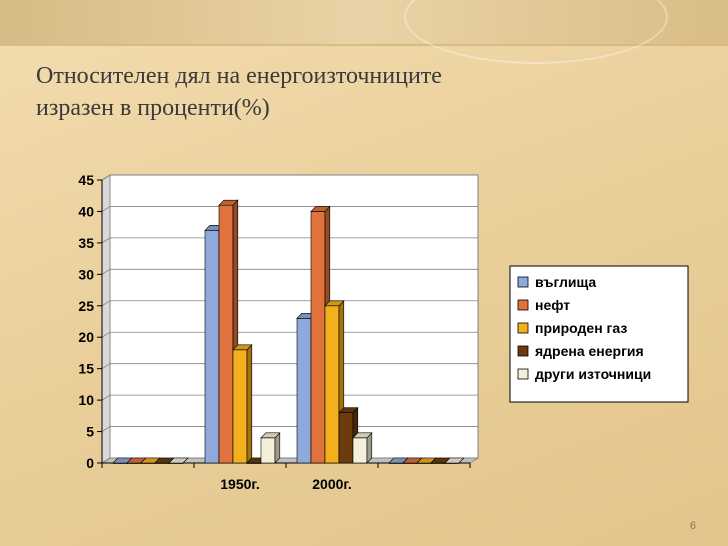 The width and height of the screenshot is (728, 546). Describe the element at coordinates (692, 526) in the screenshot. I see `page-number: 6` at that location.